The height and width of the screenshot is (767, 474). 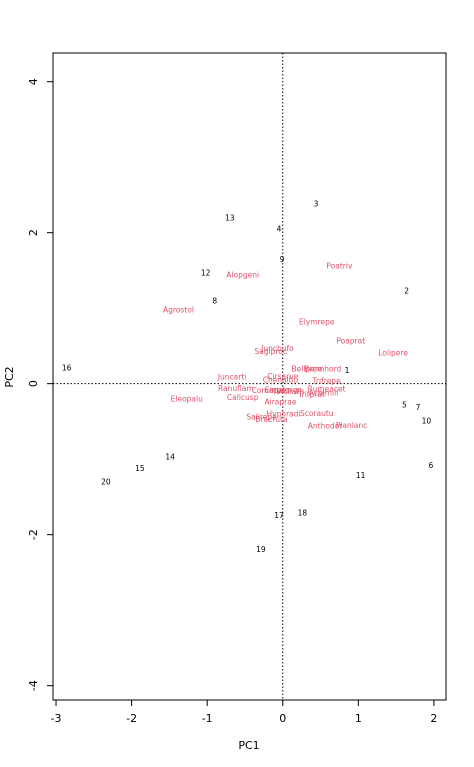 I want to click on y-tick-label: -4, so click(x=33, y=685).